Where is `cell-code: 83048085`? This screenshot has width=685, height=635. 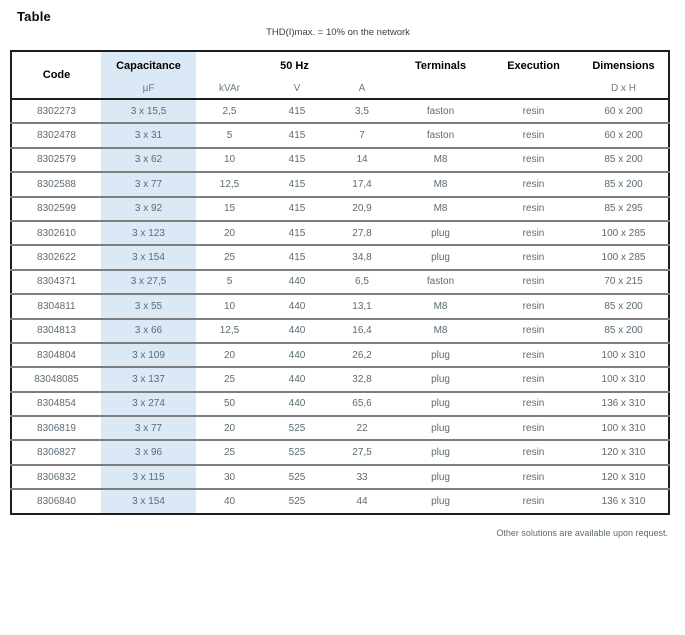
cell-code: 83048085 is located at coordinates (56, 380).